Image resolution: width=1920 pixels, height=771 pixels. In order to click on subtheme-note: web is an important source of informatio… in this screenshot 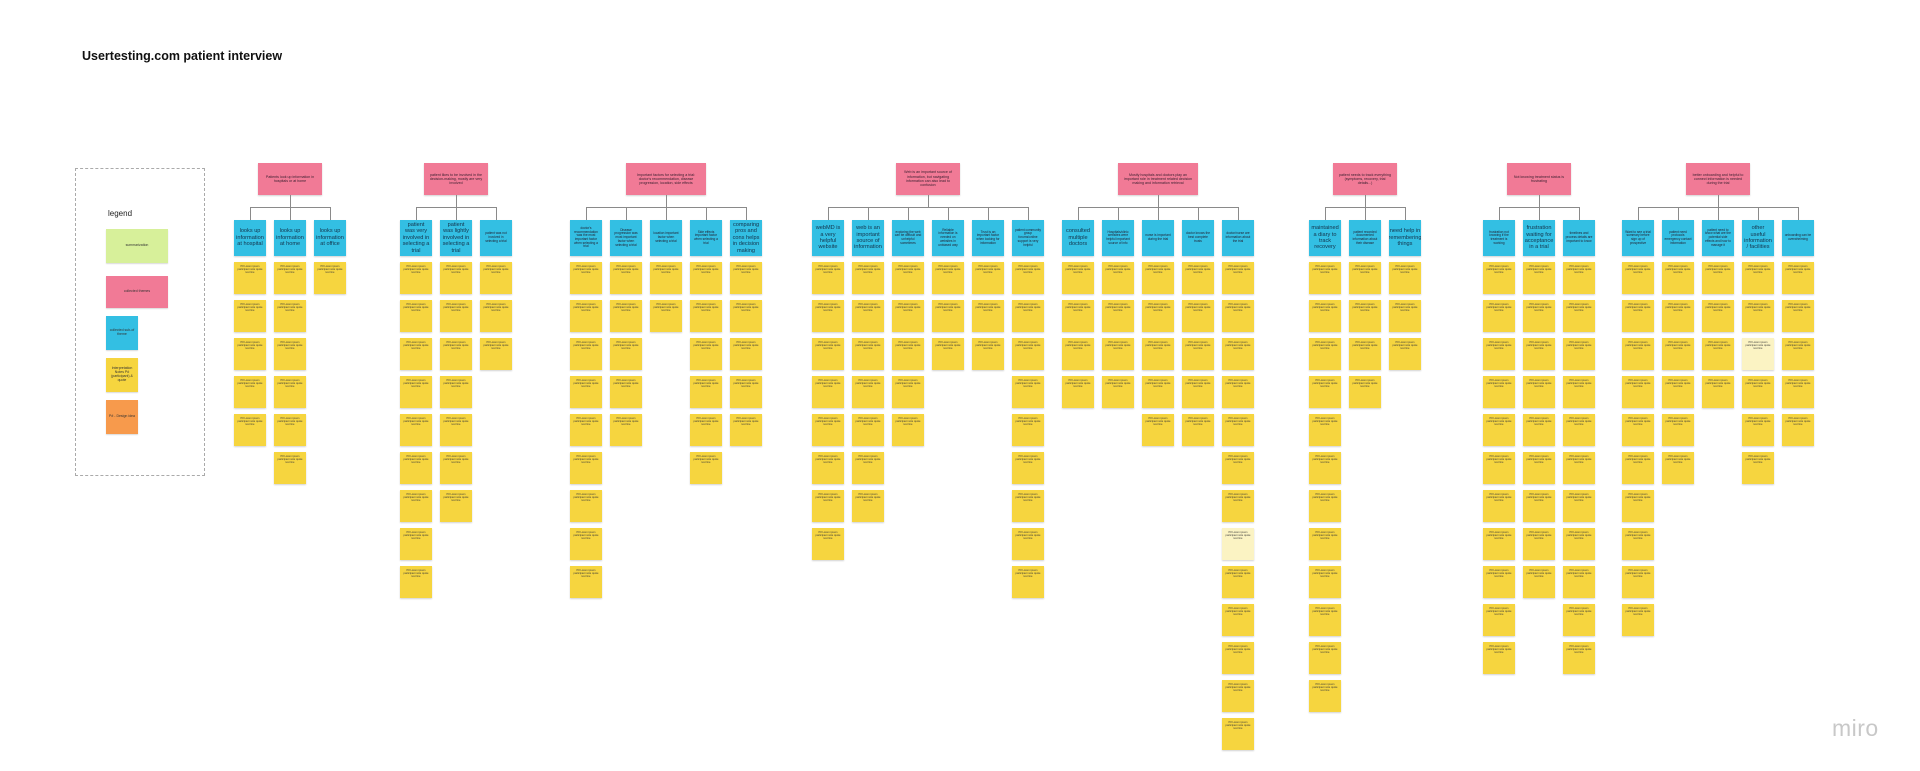, I will do `click(868, 238)`.